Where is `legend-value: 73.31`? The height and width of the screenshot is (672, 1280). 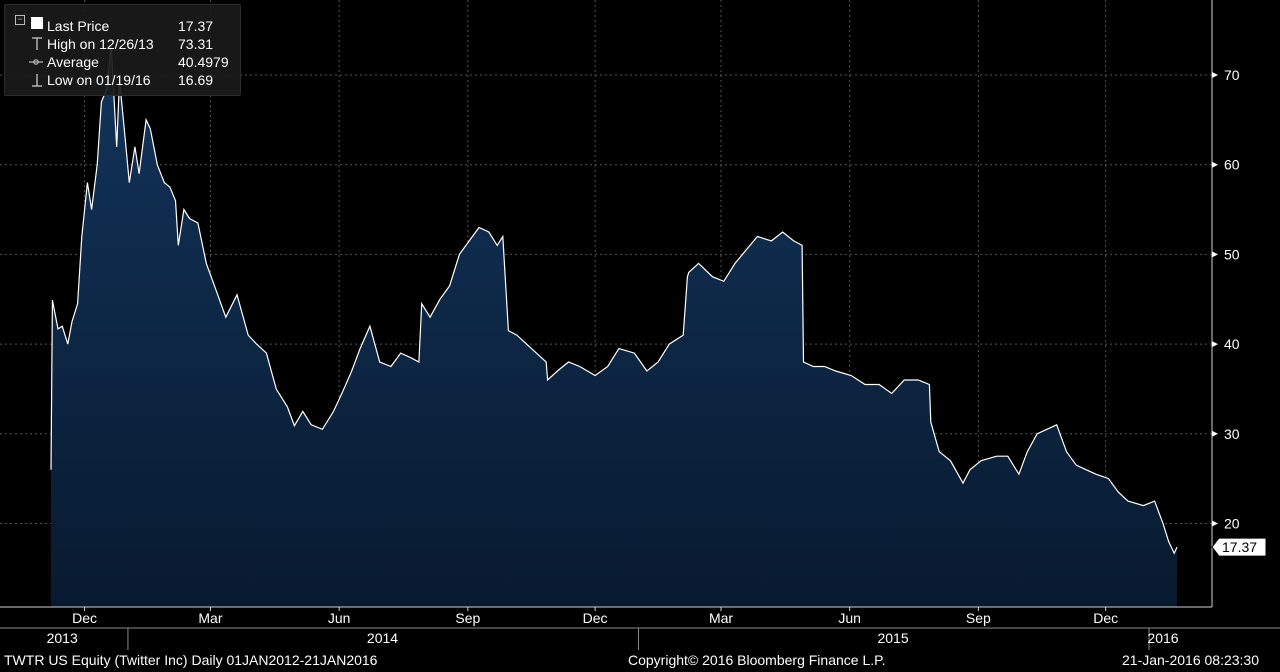
legend-value: 73.31 is located at coordinates (196, 44).